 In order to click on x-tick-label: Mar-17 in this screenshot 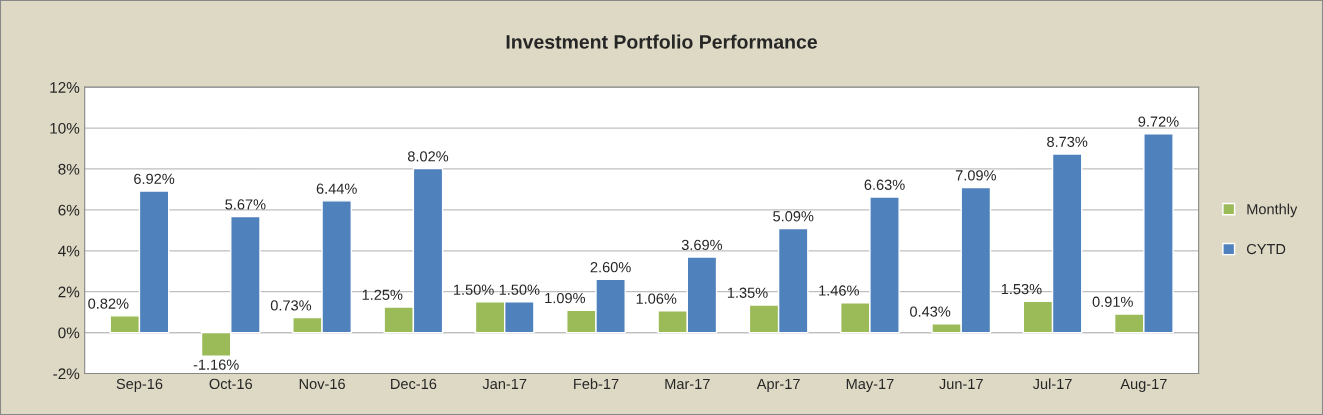, I will do `click(687, 384)`.